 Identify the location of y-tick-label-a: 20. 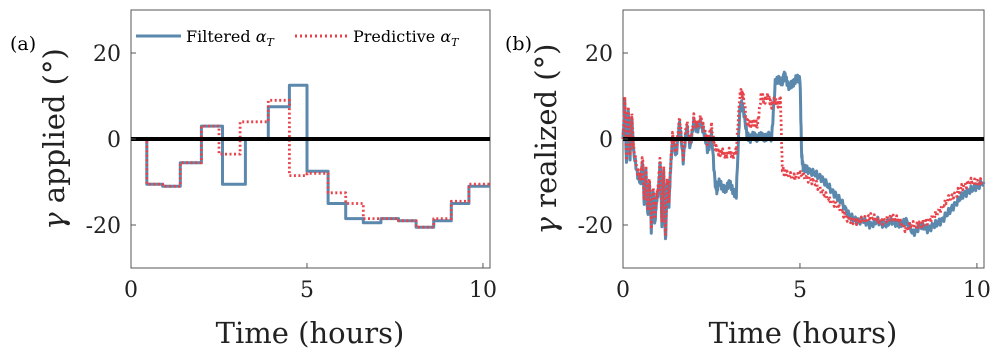
(107, 54).